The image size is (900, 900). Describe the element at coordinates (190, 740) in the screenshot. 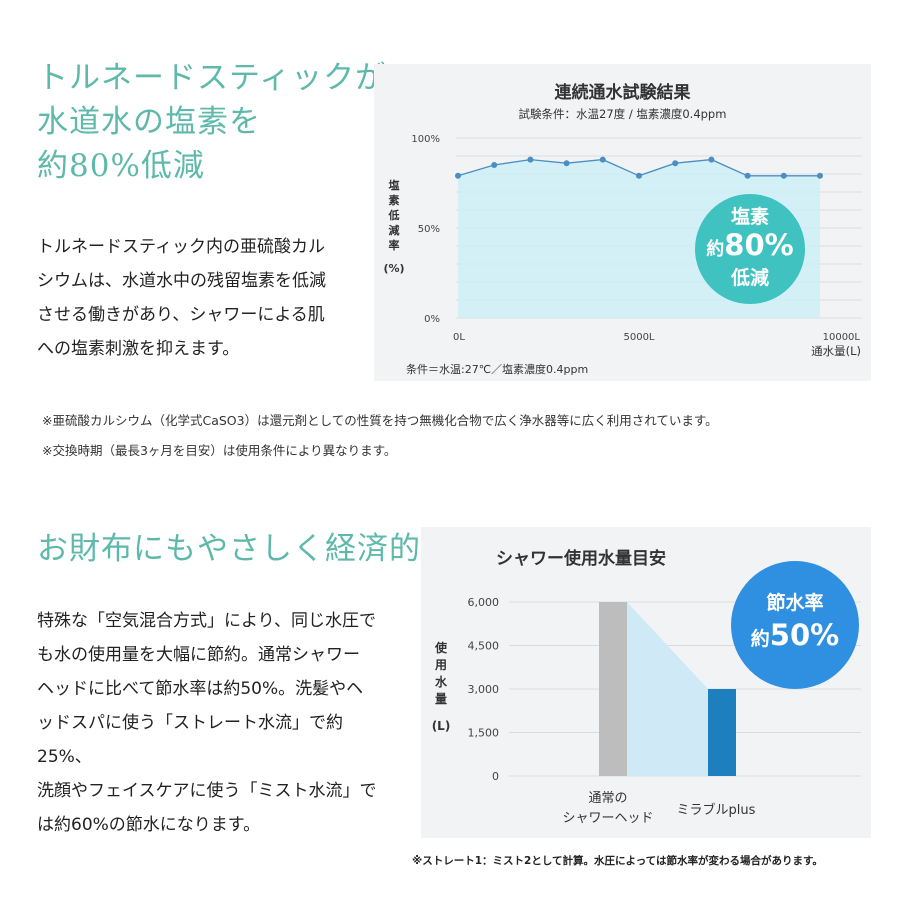

I see `body-line: ッドスパに使う「ストレート水流」で約25%、` at that location.